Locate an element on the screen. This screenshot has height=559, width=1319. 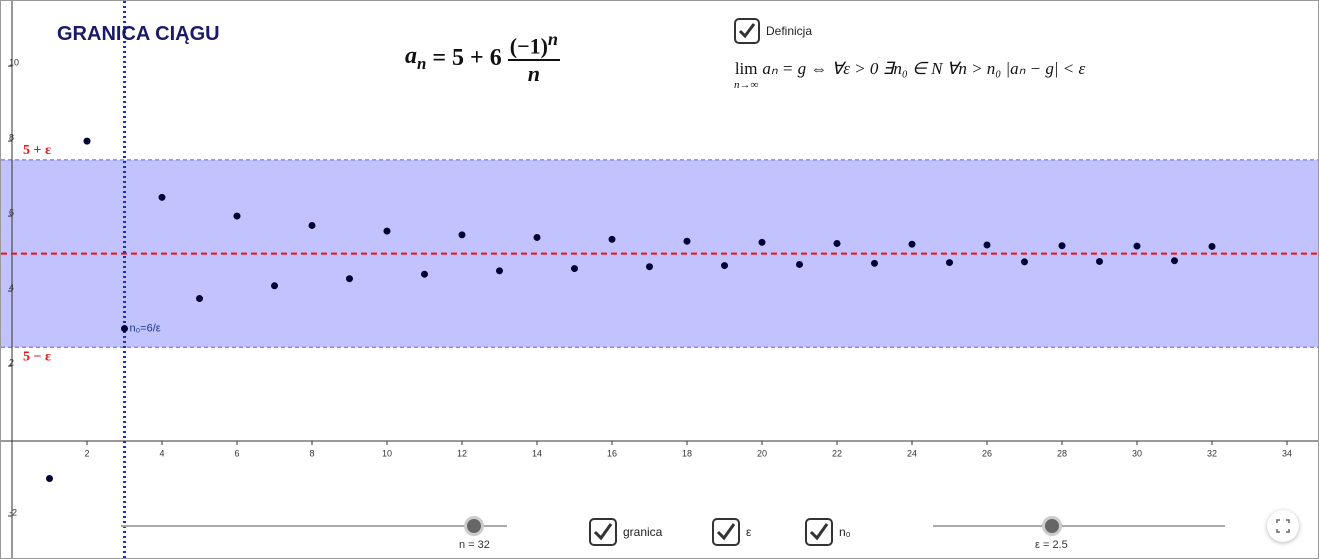
epsilon-checkbox: ε is located at coordinates (731, 532).